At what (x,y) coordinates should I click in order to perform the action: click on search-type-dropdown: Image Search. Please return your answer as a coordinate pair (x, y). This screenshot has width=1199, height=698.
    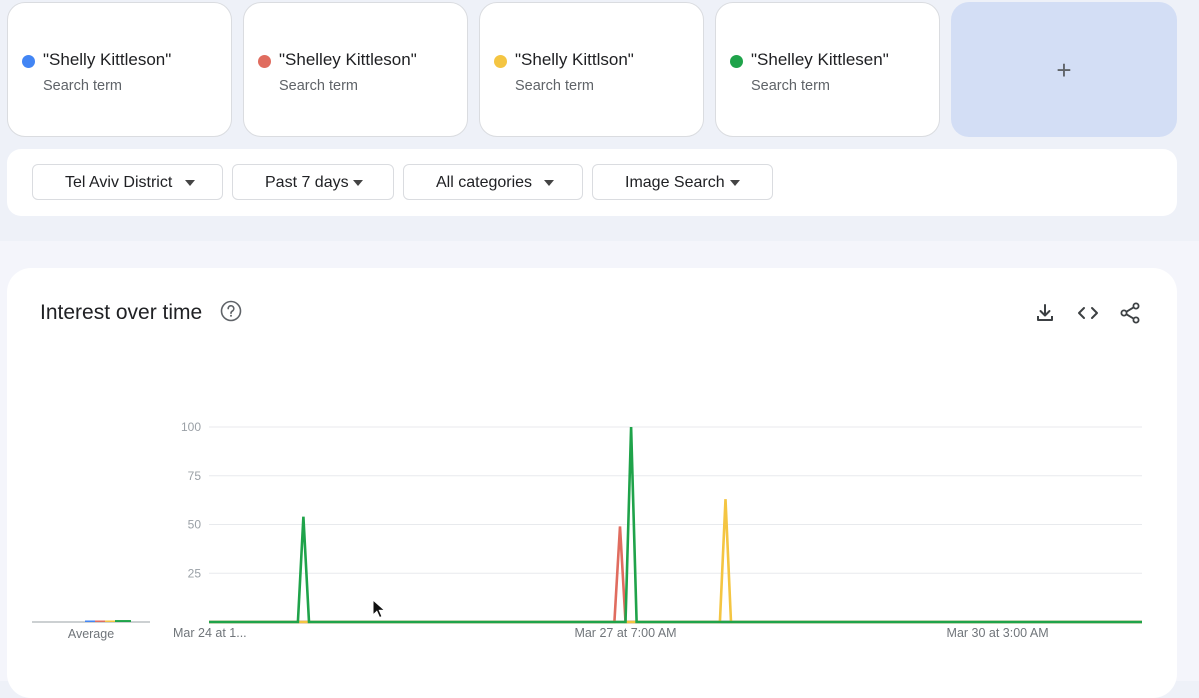
    Looking at the image, I should click on (682, 182).